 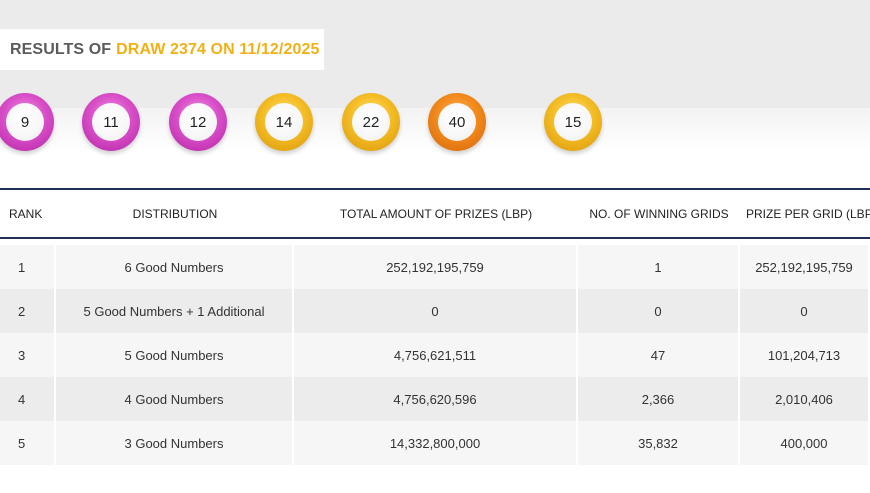 I want to click on cell-winning-grids: 2,366, so click(x=659, y=399).